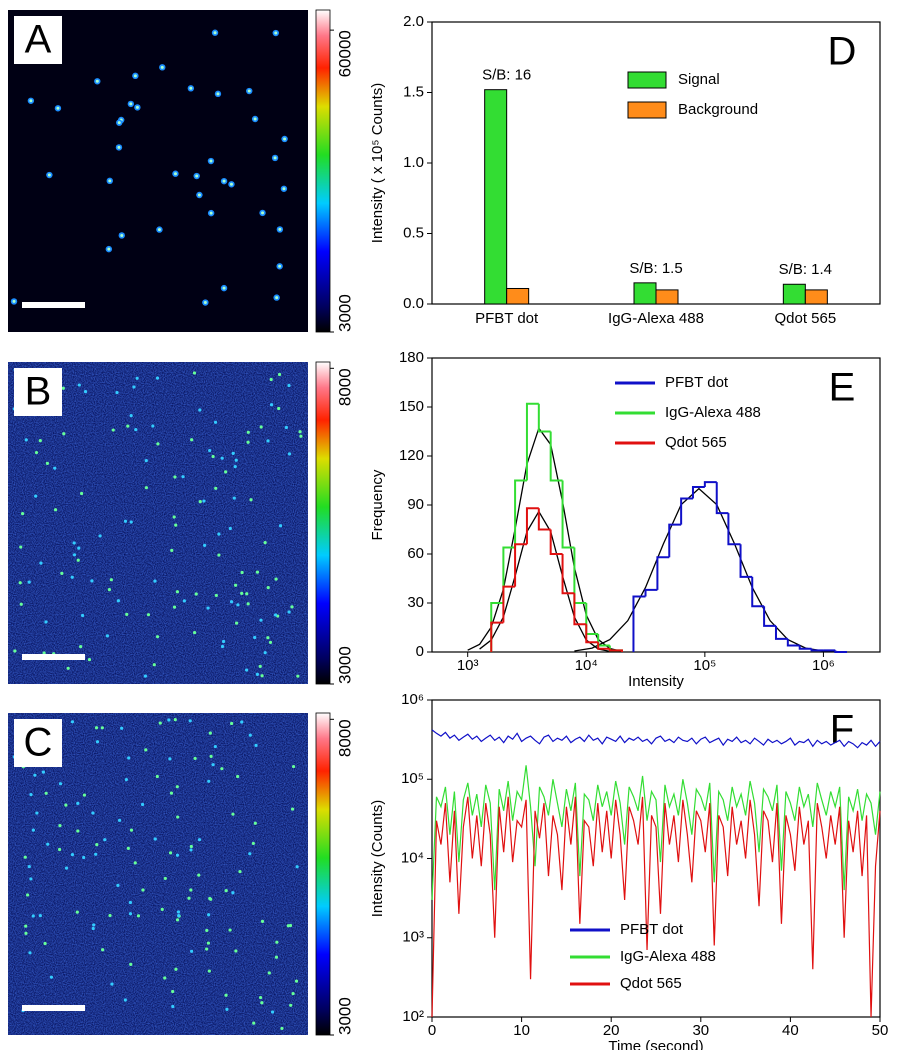 The width and height of the screenshot is (897, 1050). What do you see at coordinates (38, 40) in the screenshot?
I see `panel-label-box` at bounding box center [38, 40].